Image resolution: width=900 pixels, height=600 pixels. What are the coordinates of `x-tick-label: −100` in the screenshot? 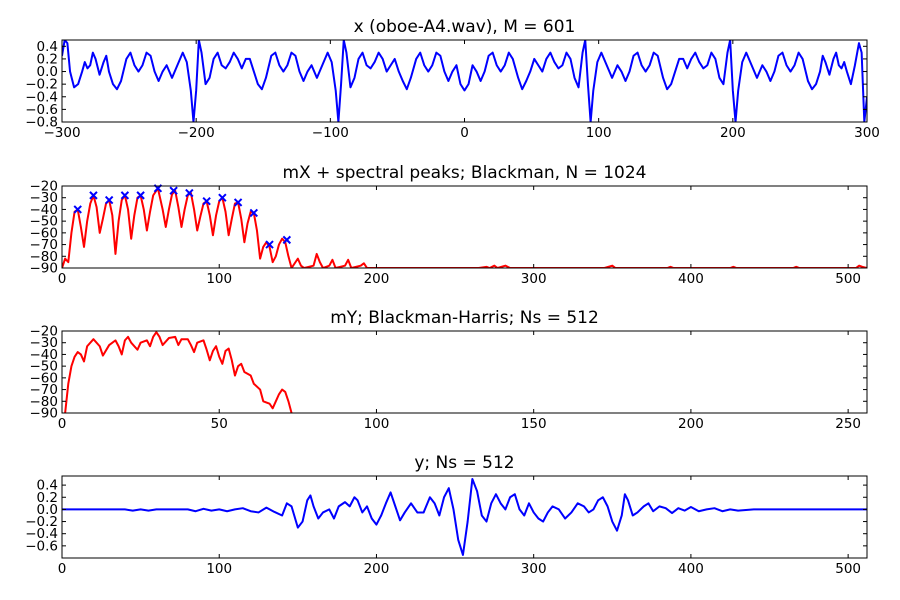 It's located at (330, 133).